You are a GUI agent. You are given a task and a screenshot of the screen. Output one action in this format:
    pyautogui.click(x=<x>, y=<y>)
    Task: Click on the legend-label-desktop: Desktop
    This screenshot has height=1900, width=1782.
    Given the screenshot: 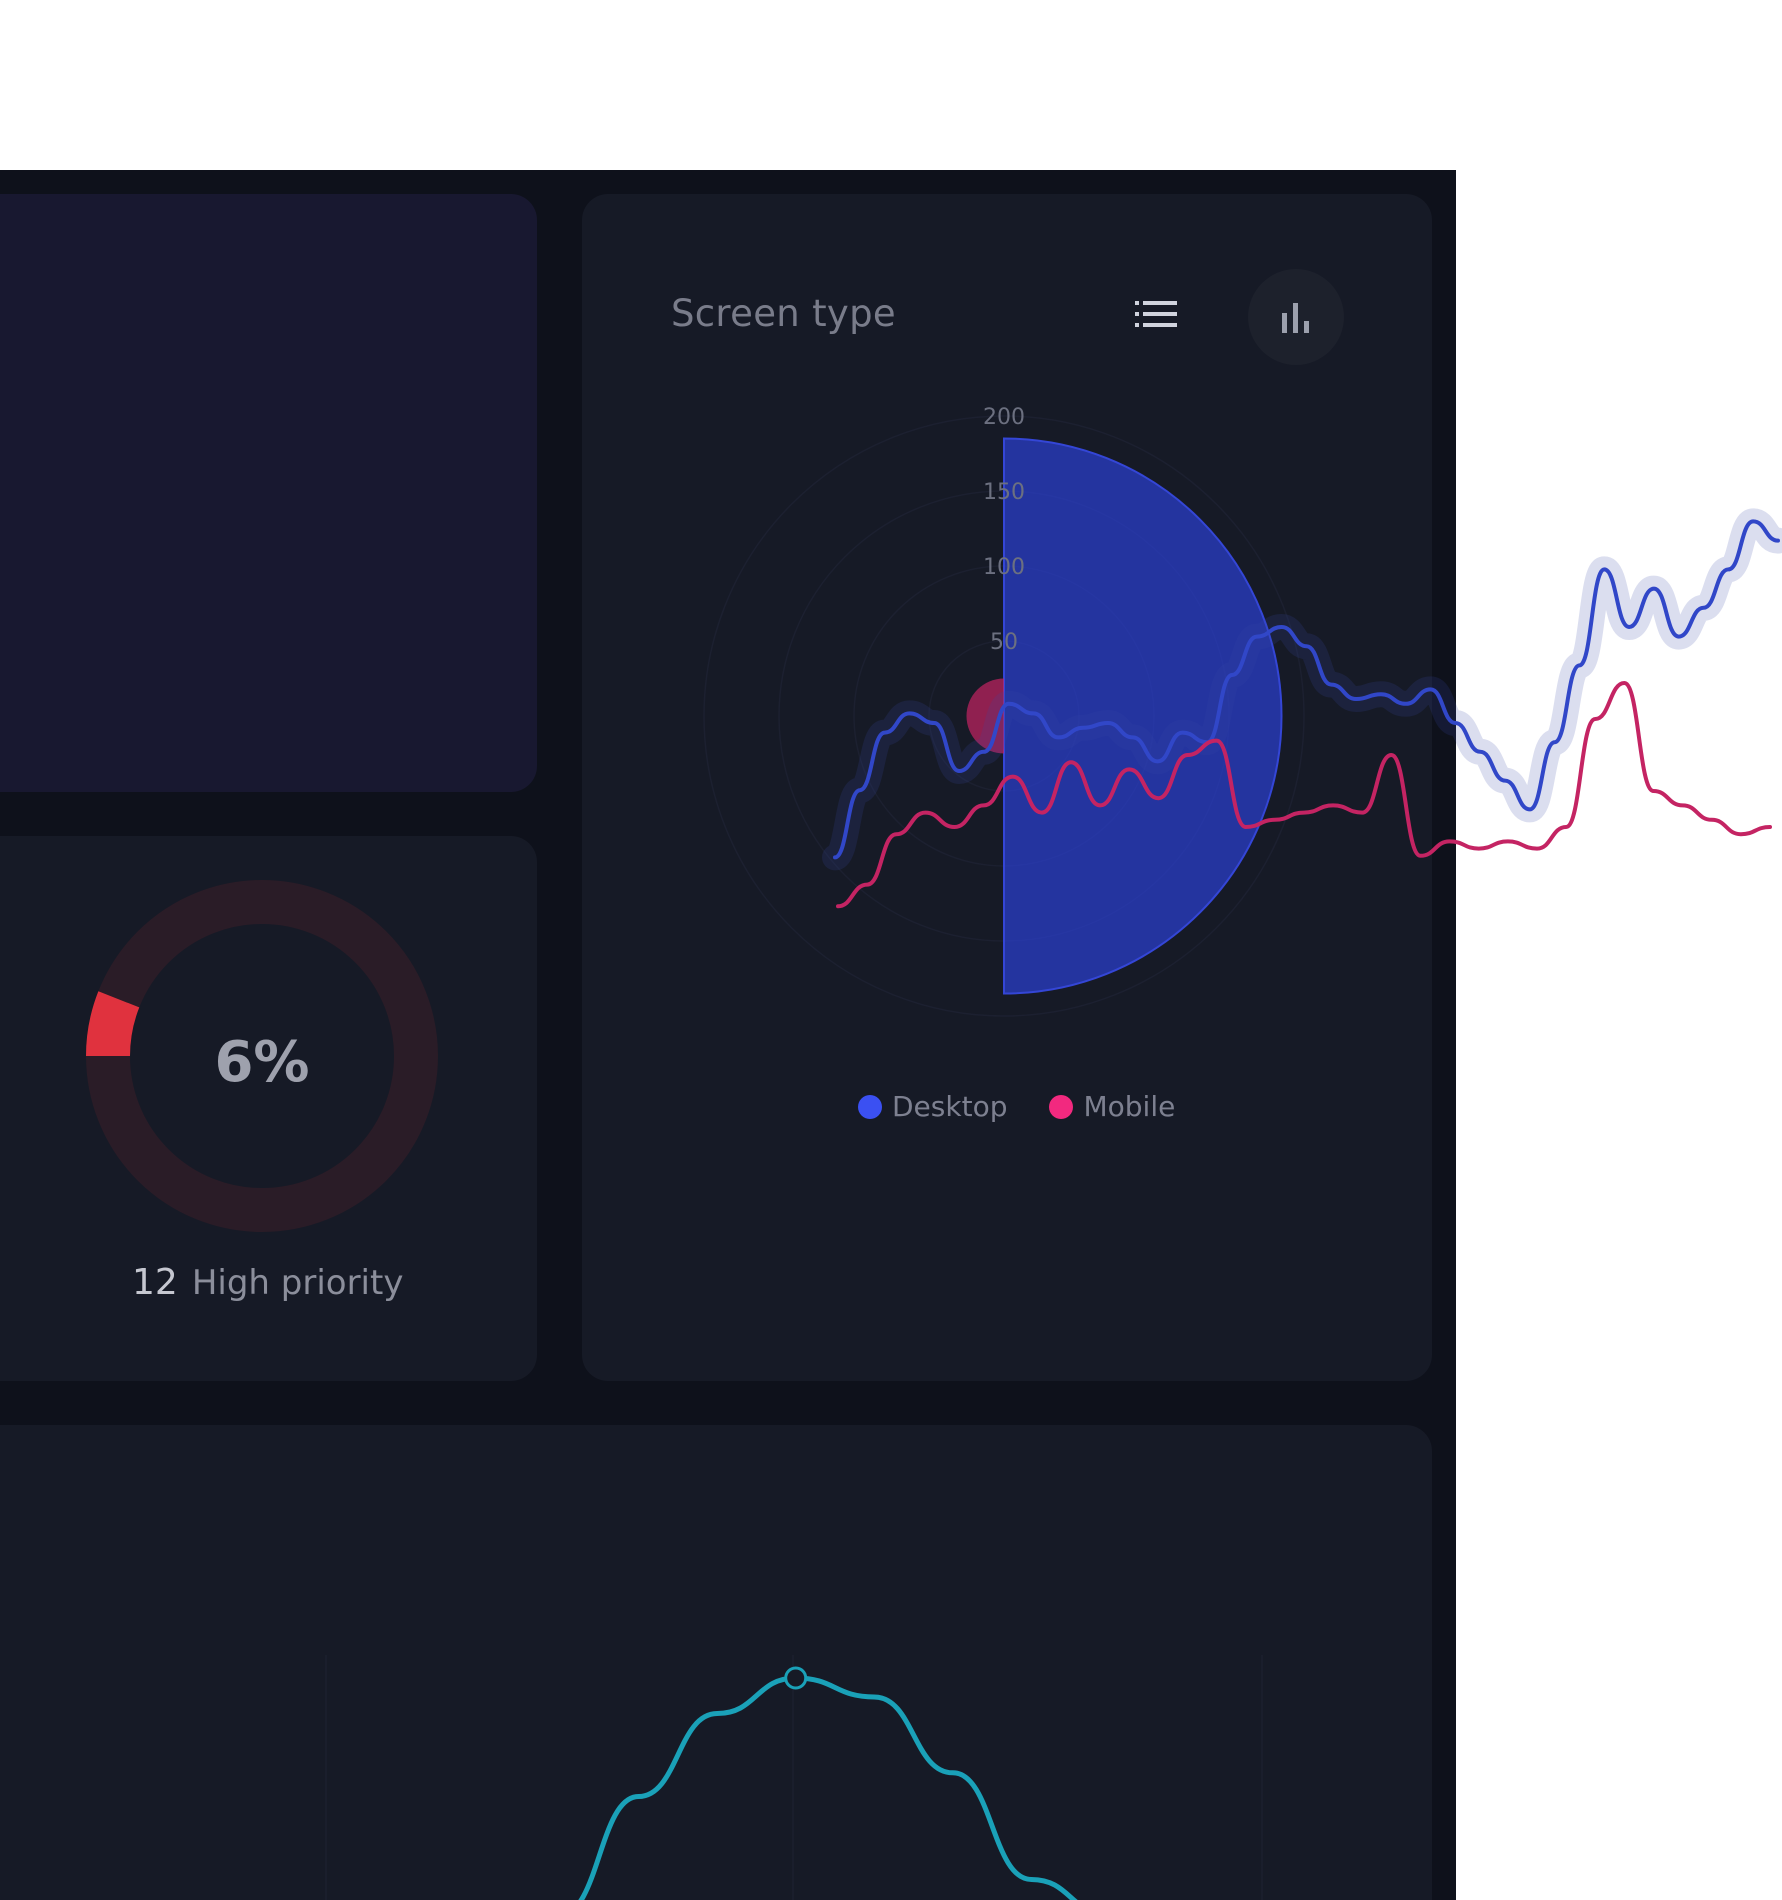 What is the action you would take?
    pyautogui.click(x=950, y=1106)
    